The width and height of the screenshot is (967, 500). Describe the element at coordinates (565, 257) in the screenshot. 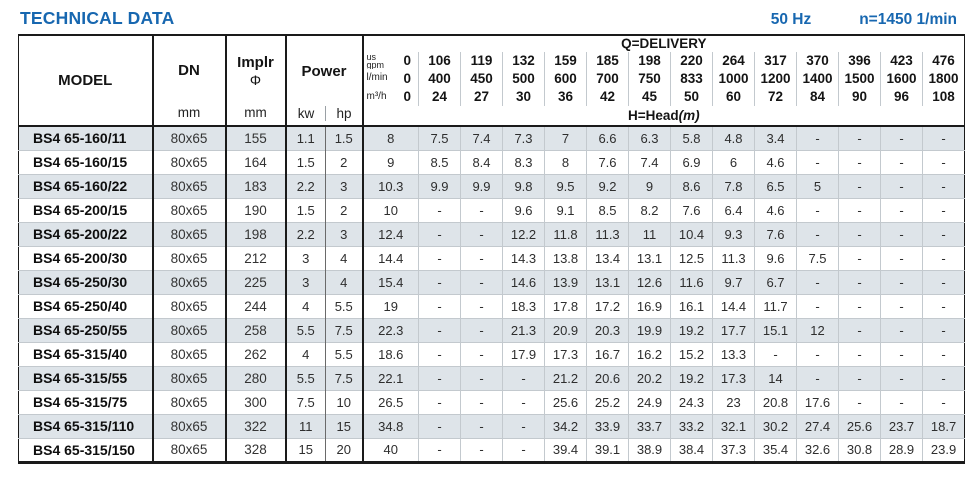

I see `head-cell: 13.8` at that location.